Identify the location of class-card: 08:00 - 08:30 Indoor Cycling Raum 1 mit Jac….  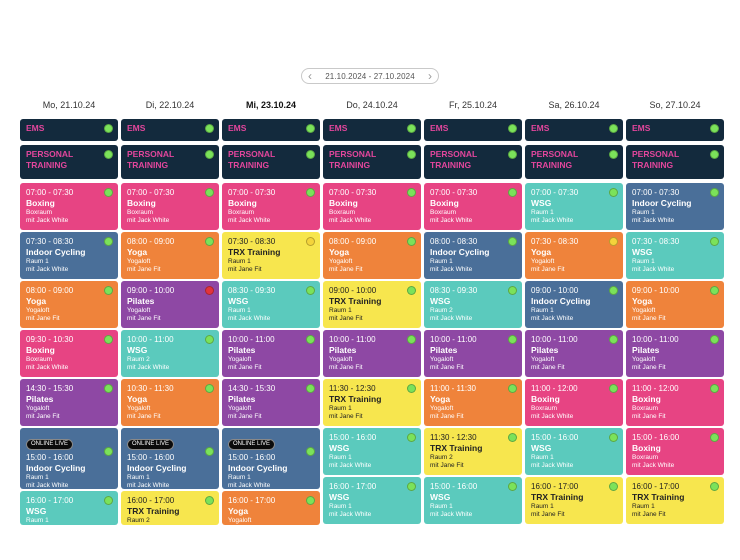
(473, 255).